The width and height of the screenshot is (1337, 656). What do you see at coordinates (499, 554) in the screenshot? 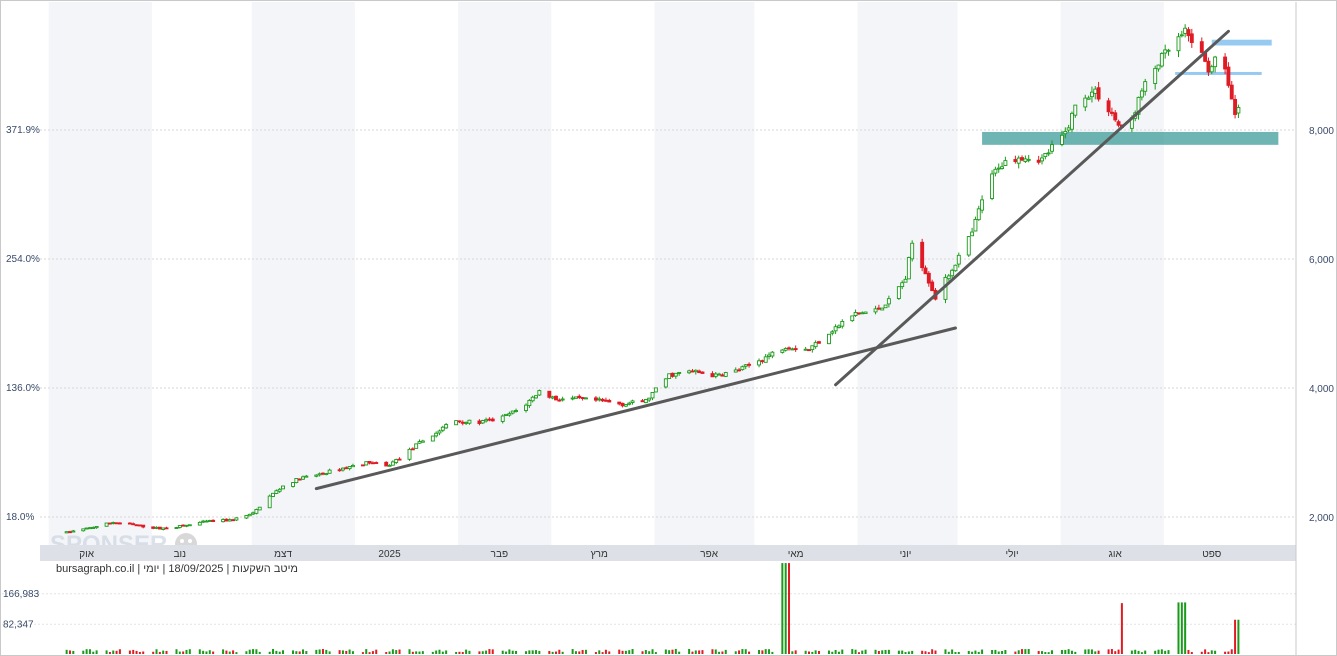
I see `time-axis-label: פבר` at bounding box center [499, 554].